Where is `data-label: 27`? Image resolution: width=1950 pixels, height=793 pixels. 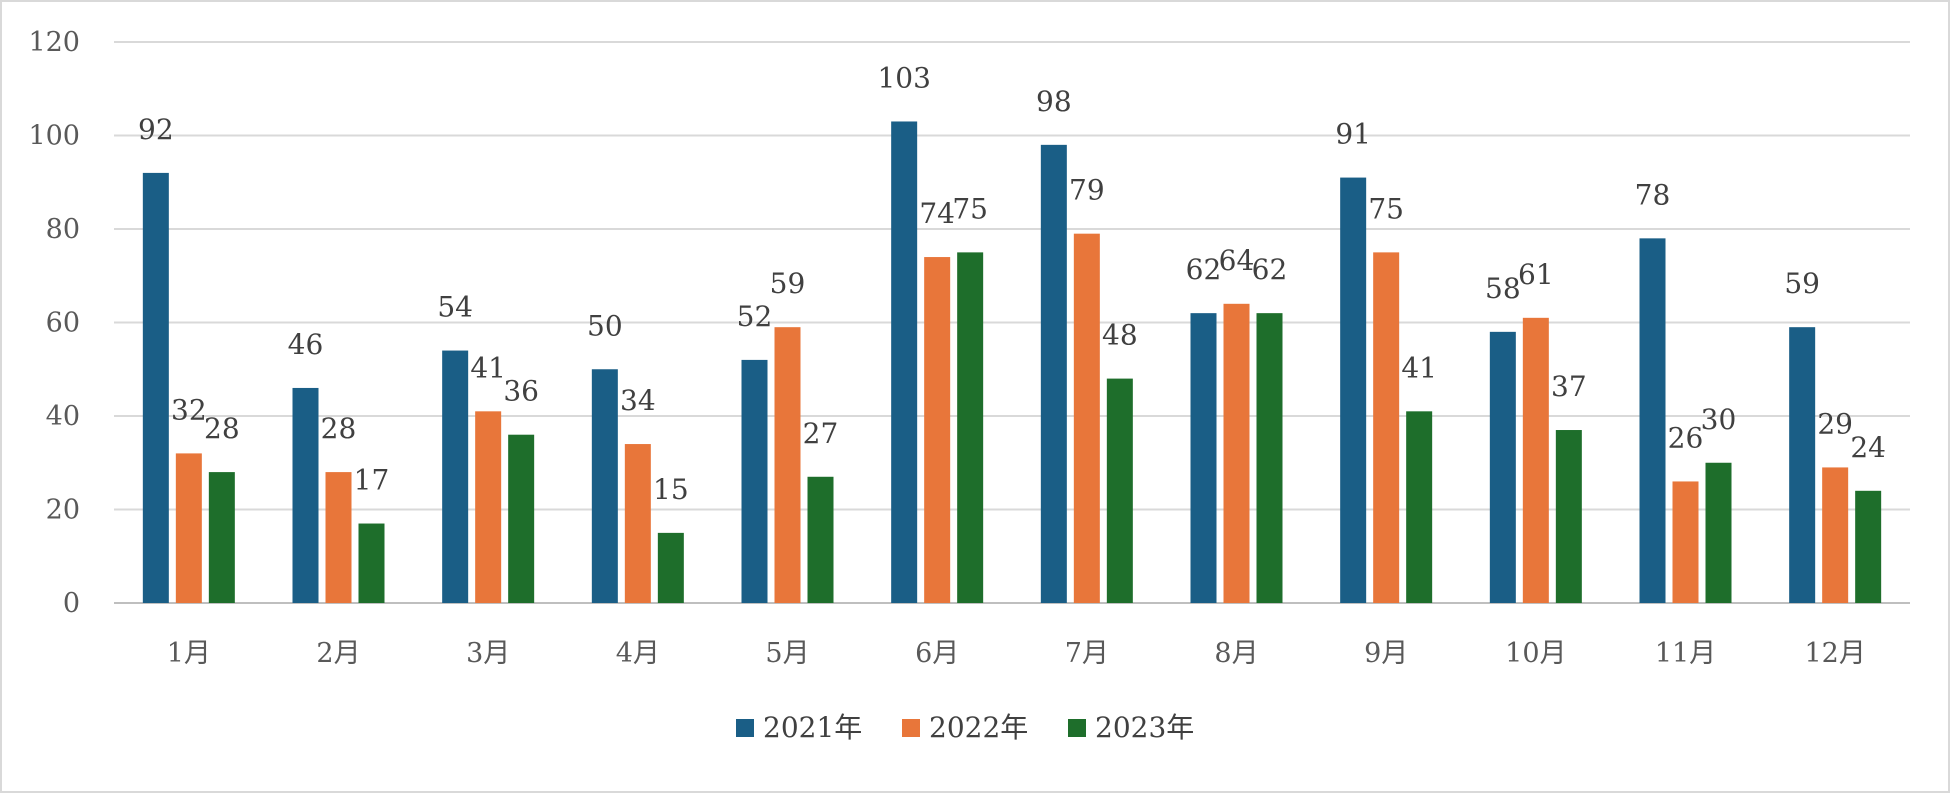
data-label: 27 is located at coordinates (821, 433).